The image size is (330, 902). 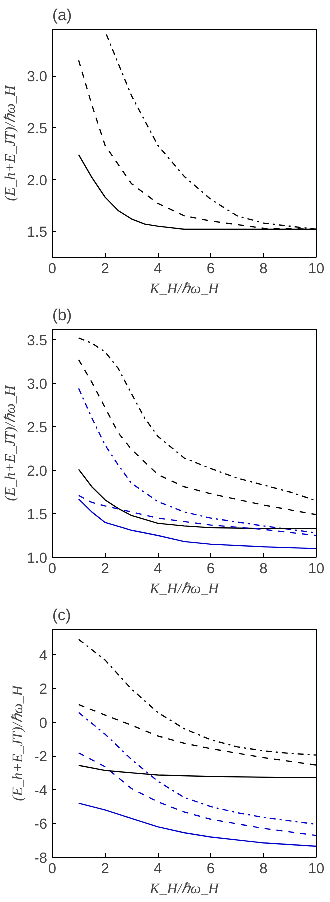 I want to click on y-tick-label: 0, so click(x=43, y=724).